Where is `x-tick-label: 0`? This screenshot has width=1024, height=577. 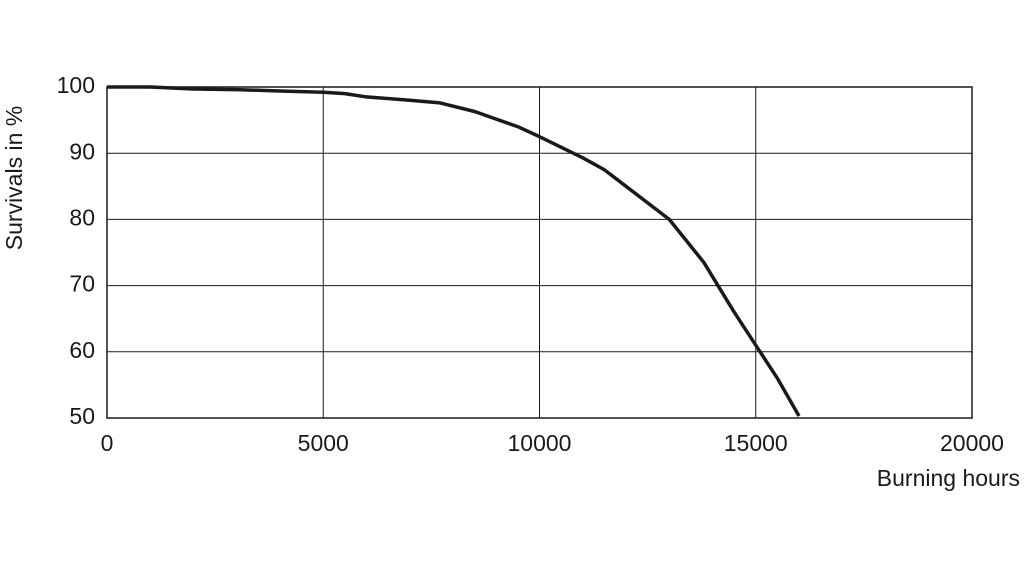 x-tick-label: 0 is located at coordinates (107, 443).